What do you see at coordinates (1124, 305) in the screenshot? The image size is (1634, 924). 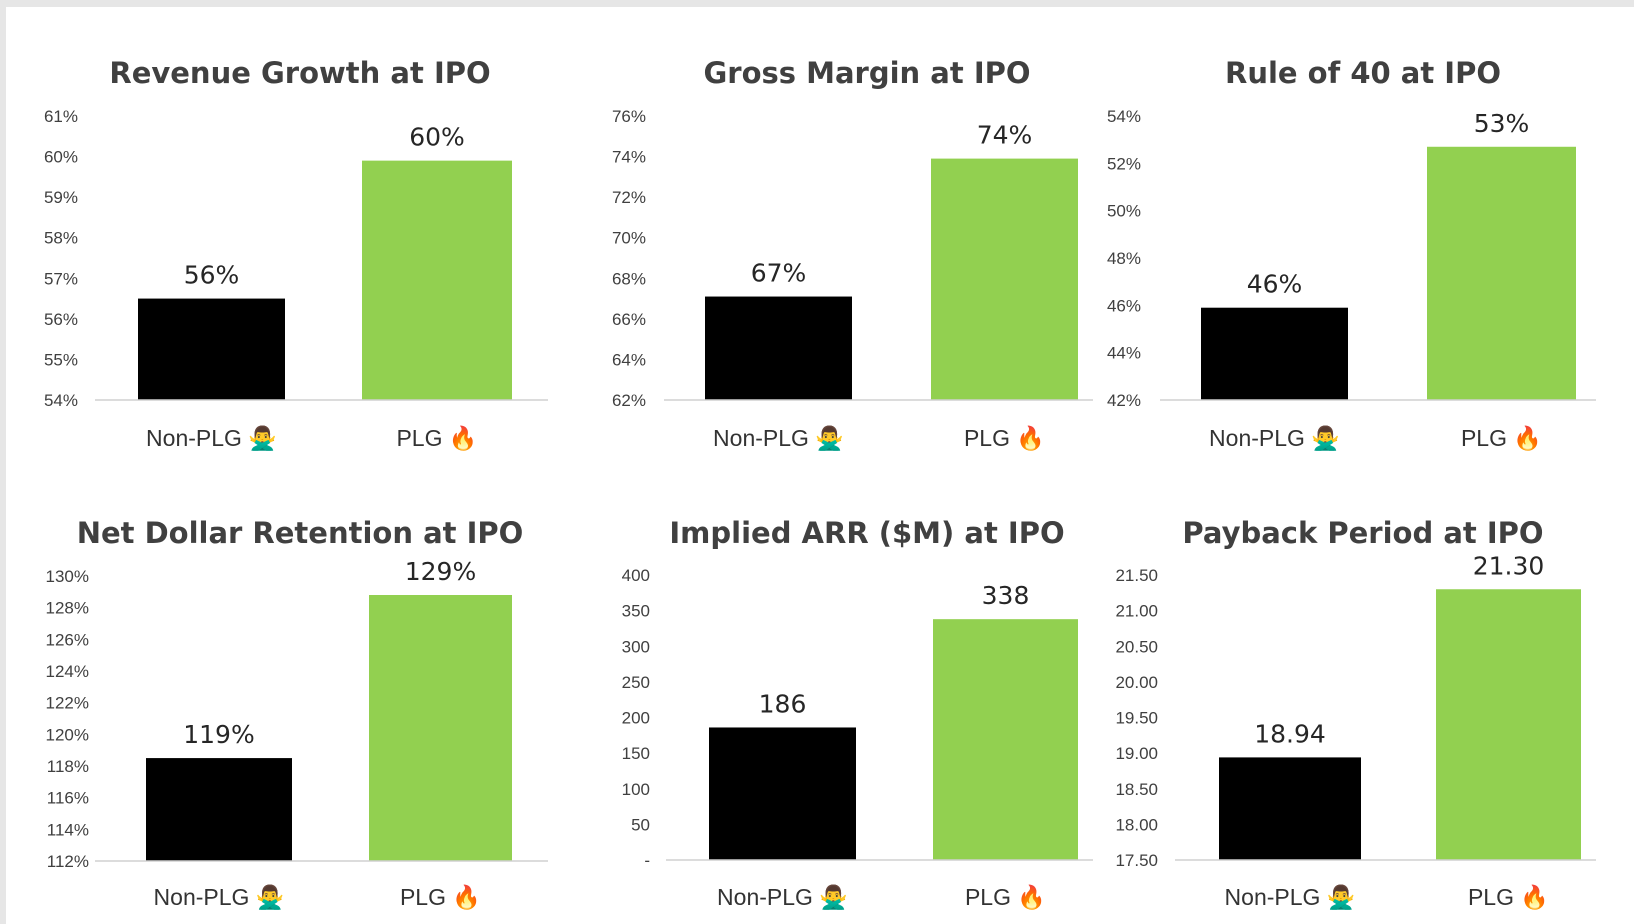 I see `y-tick-label: 46%` at bounding box center [1124, 305].